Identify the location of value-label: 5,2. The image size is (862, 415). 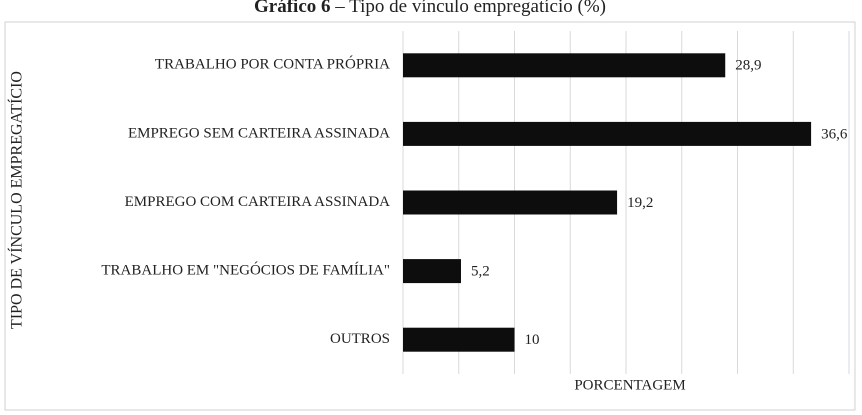
(480, 272).